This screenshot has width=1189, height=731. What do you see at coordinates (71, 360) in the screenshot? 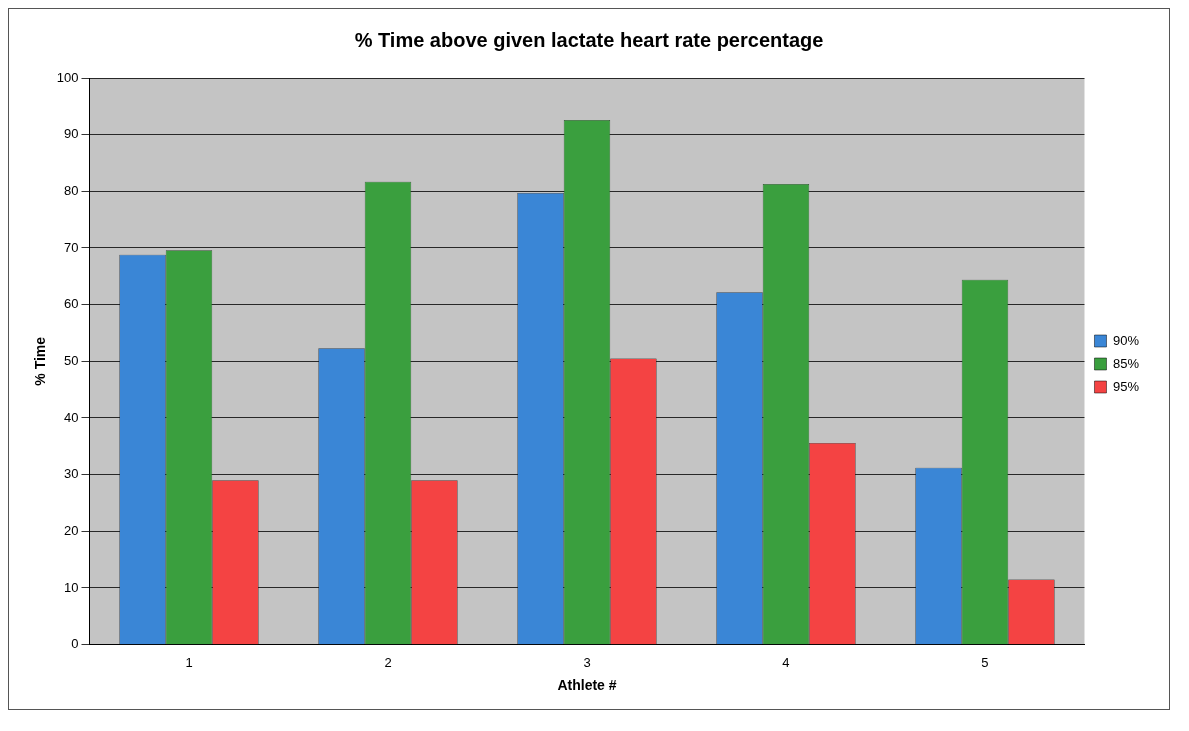
I see `y-tick-label: 50` at bounding box center [71, 360].